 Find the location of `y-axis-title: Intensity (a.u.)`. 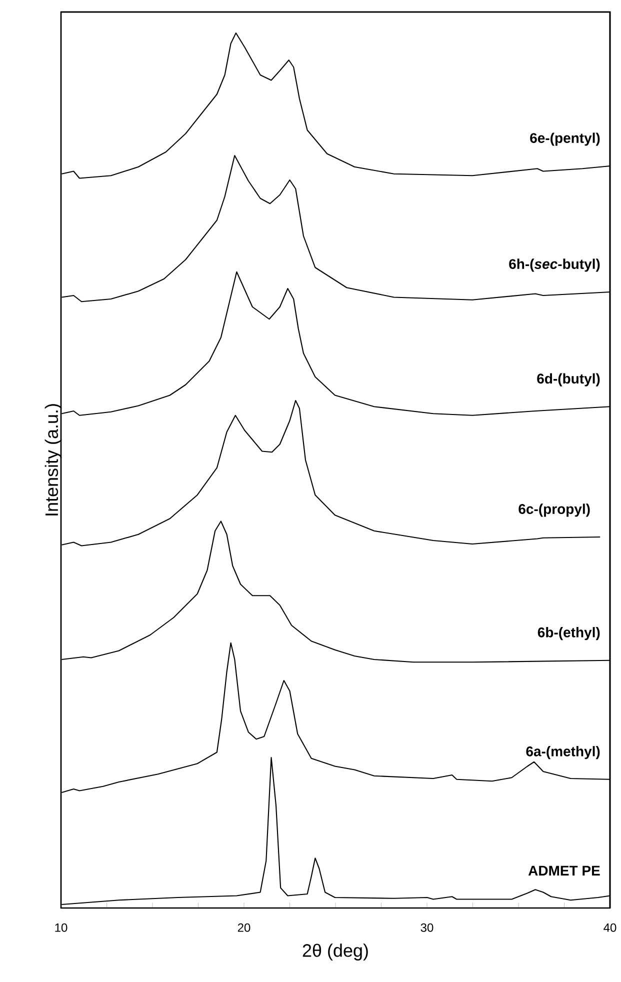

y-axis-title: Intensity (a.u.) is located at coordinates (53, 460).